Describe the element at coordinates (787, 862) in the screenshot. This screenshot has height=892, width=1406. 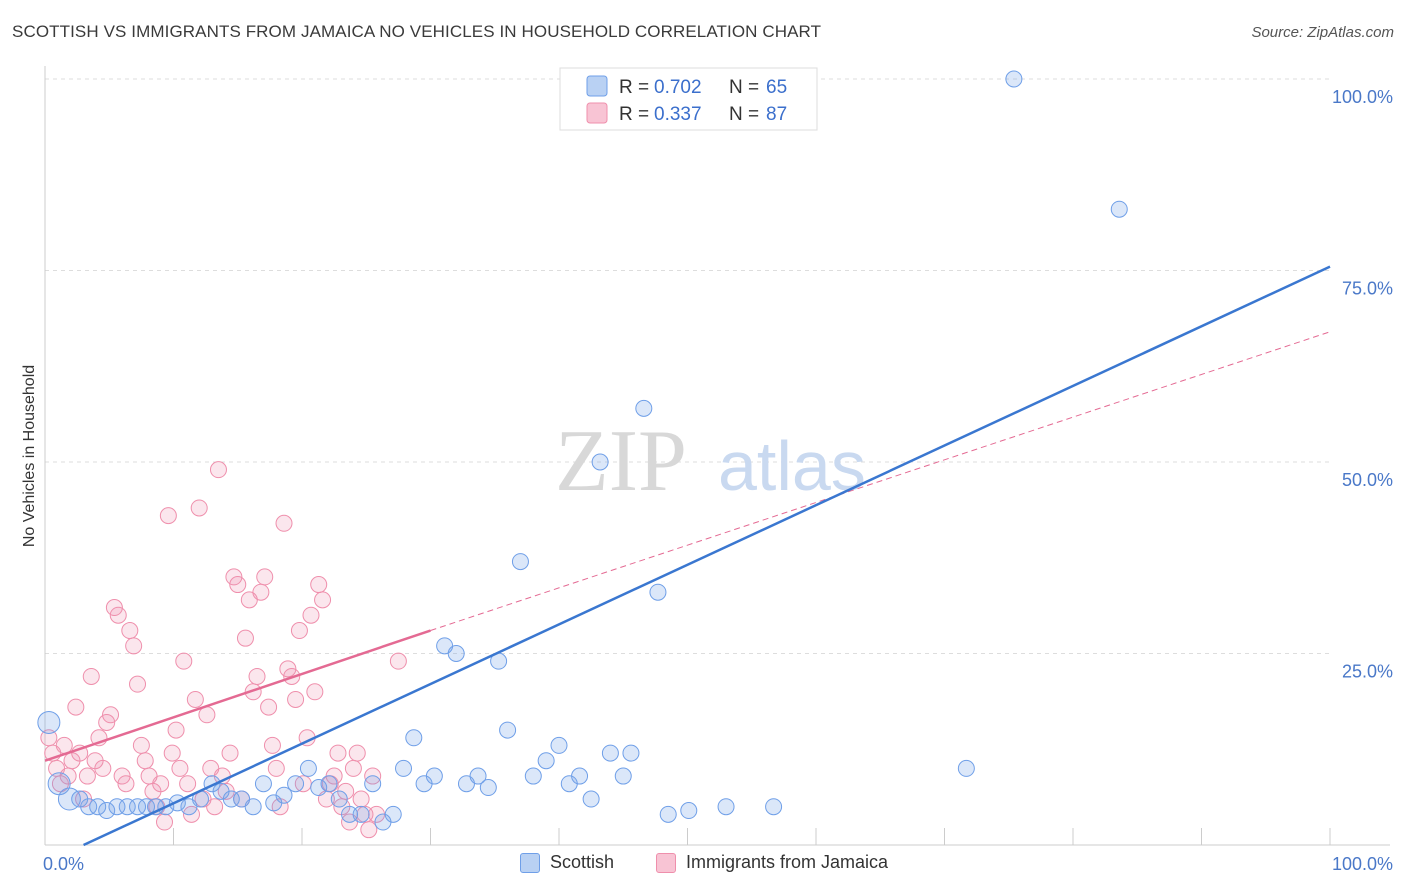
I see `legend-label-jamaica: Immigrants from Jamaica` at that location.